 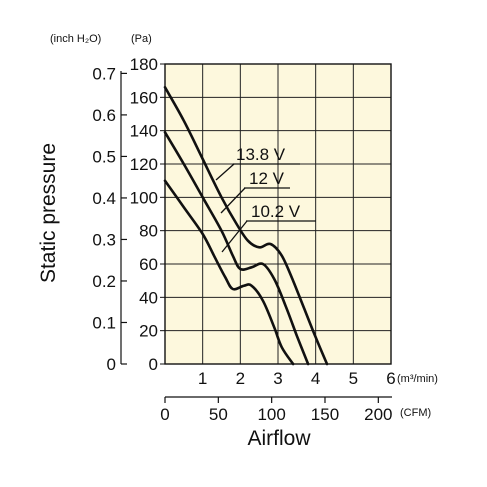 What do you see at coordinates (261, 154) in the screenshot?
I see `series-label: 13.8 V` at bounding box center [261, 154].